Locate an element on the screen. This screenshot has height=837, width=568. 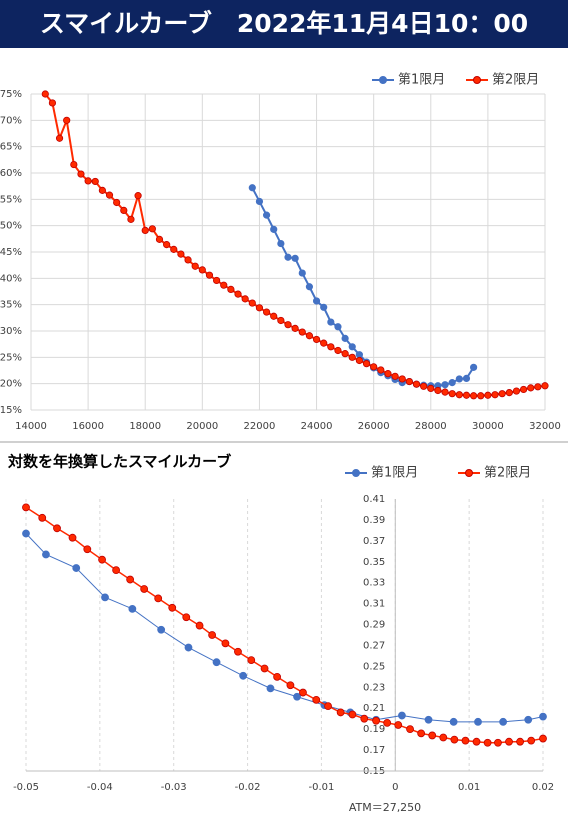
x-tick-label: 26000 is located at coordinates (374, 426).